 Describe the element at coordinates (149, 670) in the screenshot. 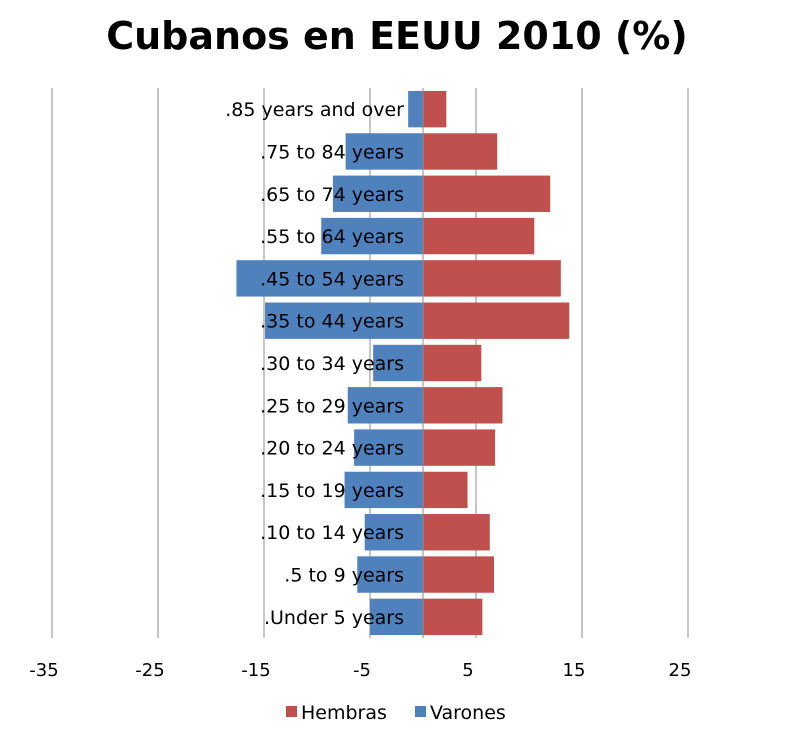

I see `x-tick-label-1: -25` at that location.